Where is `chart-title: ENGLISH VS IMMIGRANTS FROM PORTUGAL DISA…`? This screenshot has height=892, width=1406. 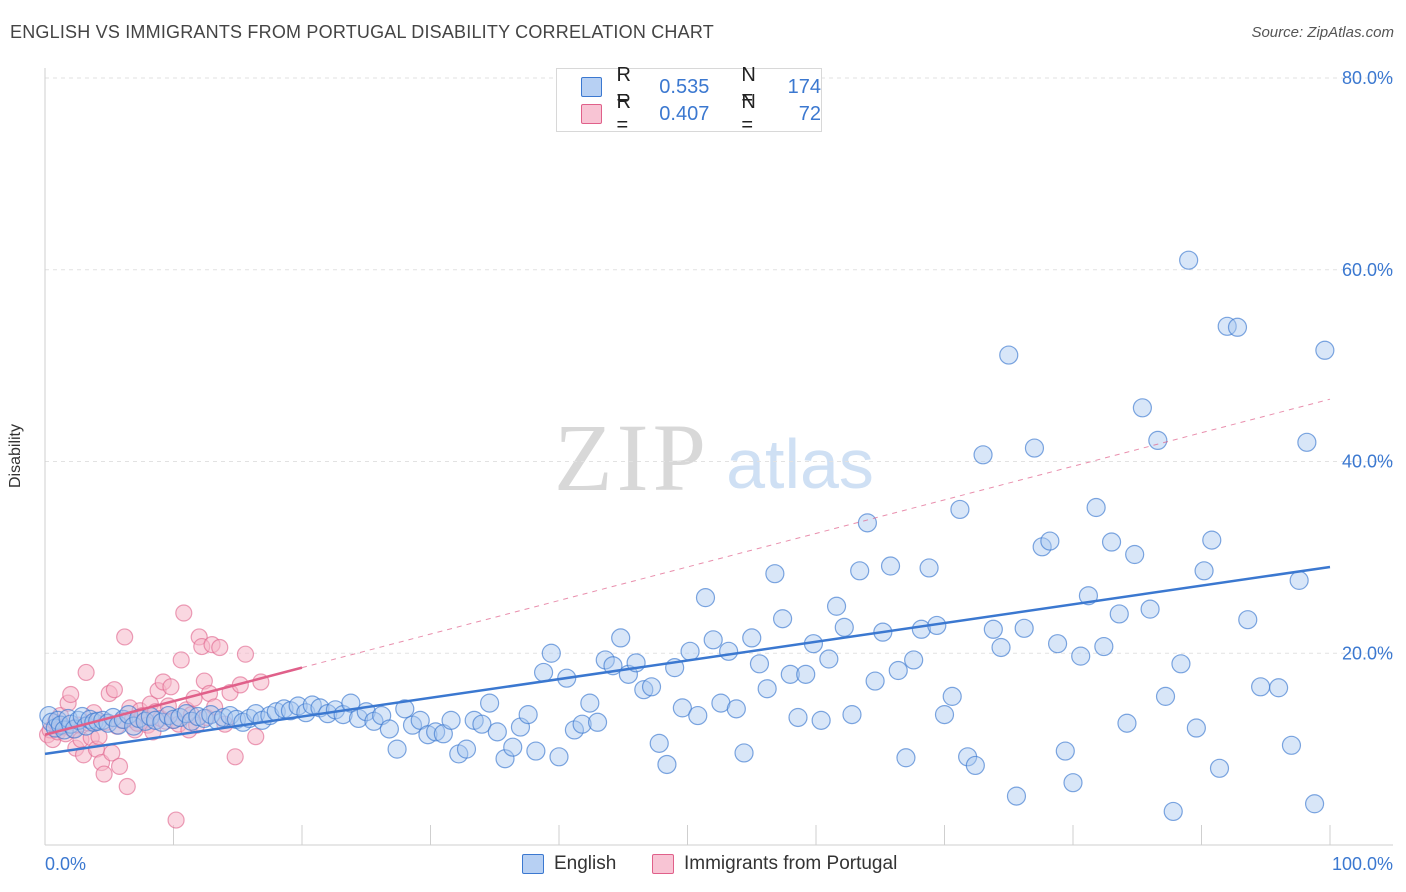 chart-title: ENGLISH VS IMMIGRANTS FROM PORTUGAL DISA… is located at coordinates (362, 32).